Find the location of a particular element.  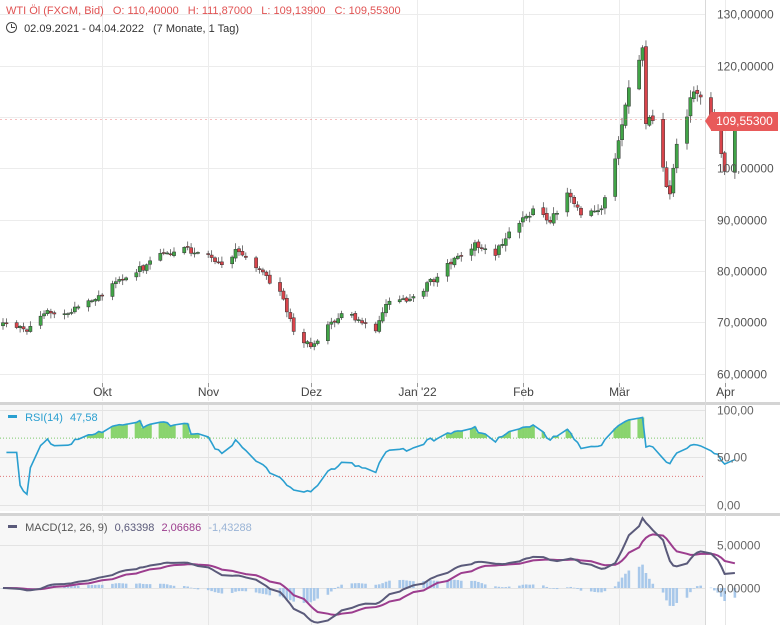

rsi-line is located at coordinates (371, 456).